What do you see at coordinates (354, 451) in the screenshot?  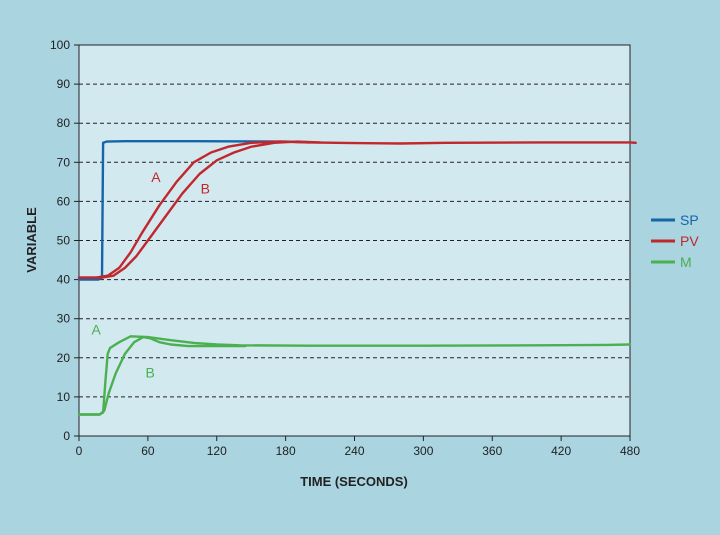 I see `x-tick-label: 240` at bounding box center [354, 451].